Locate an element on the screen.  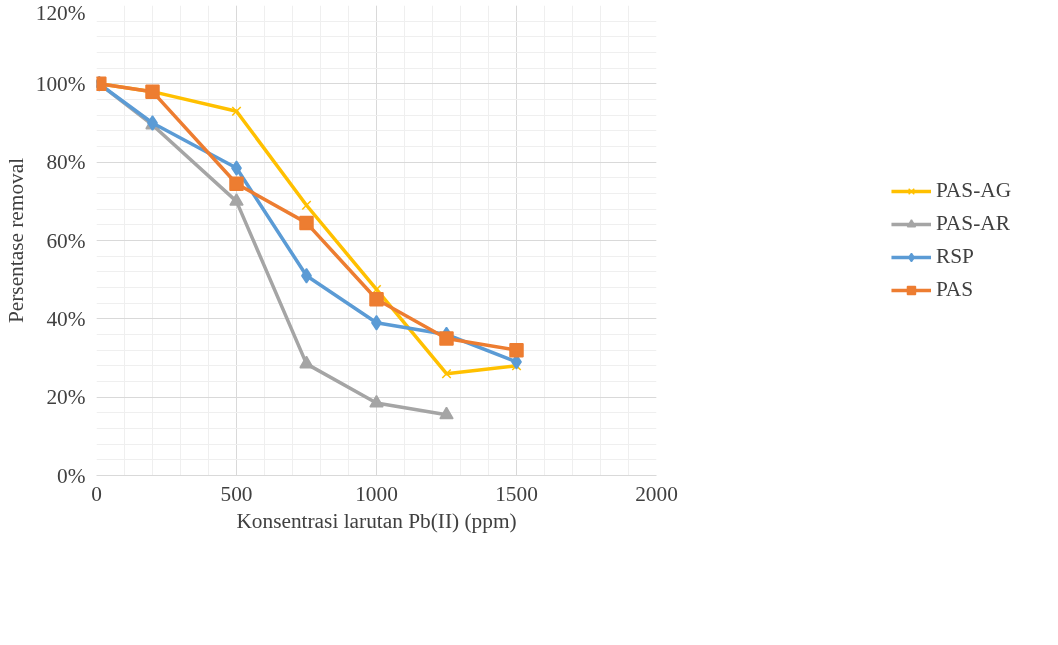
y-tick-label: 20% is located at coordinates (66, 397).